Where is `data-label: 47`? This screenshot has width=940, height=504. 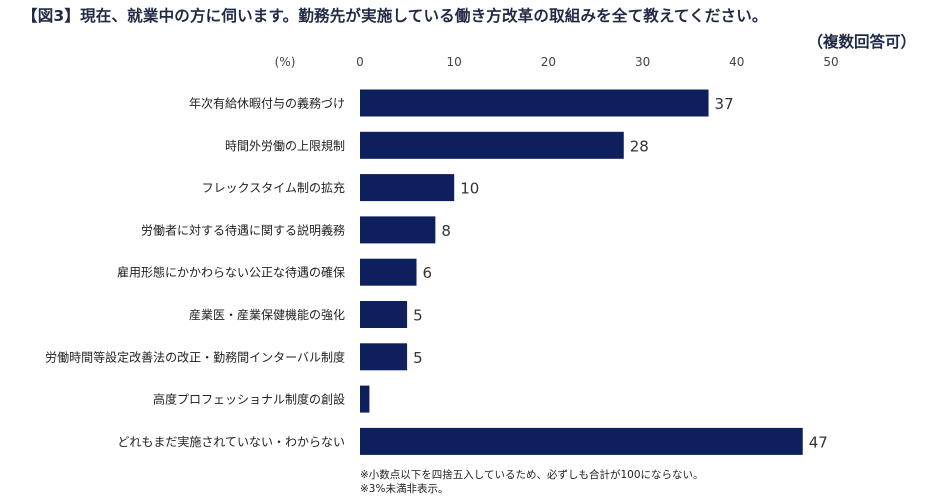
data-label: 47 is located at coordinates (818, 442).